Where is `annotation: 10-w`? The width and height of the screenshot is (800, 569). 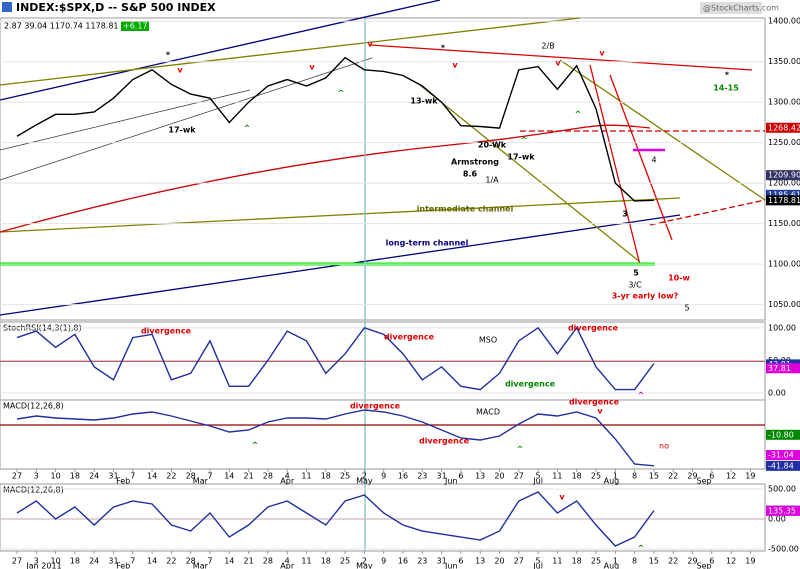 annotation: 10-w is located at coordinates (679, 278).